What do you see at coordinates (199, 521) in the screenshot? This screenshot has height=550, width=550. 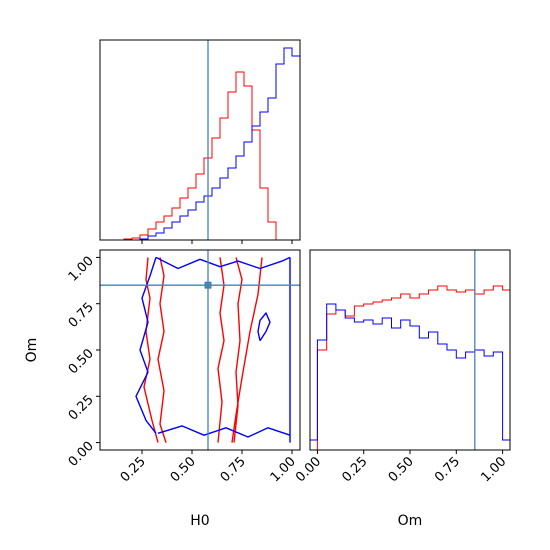 I see `h0-x-axis-label: H0` at bounding box center [199, 521].